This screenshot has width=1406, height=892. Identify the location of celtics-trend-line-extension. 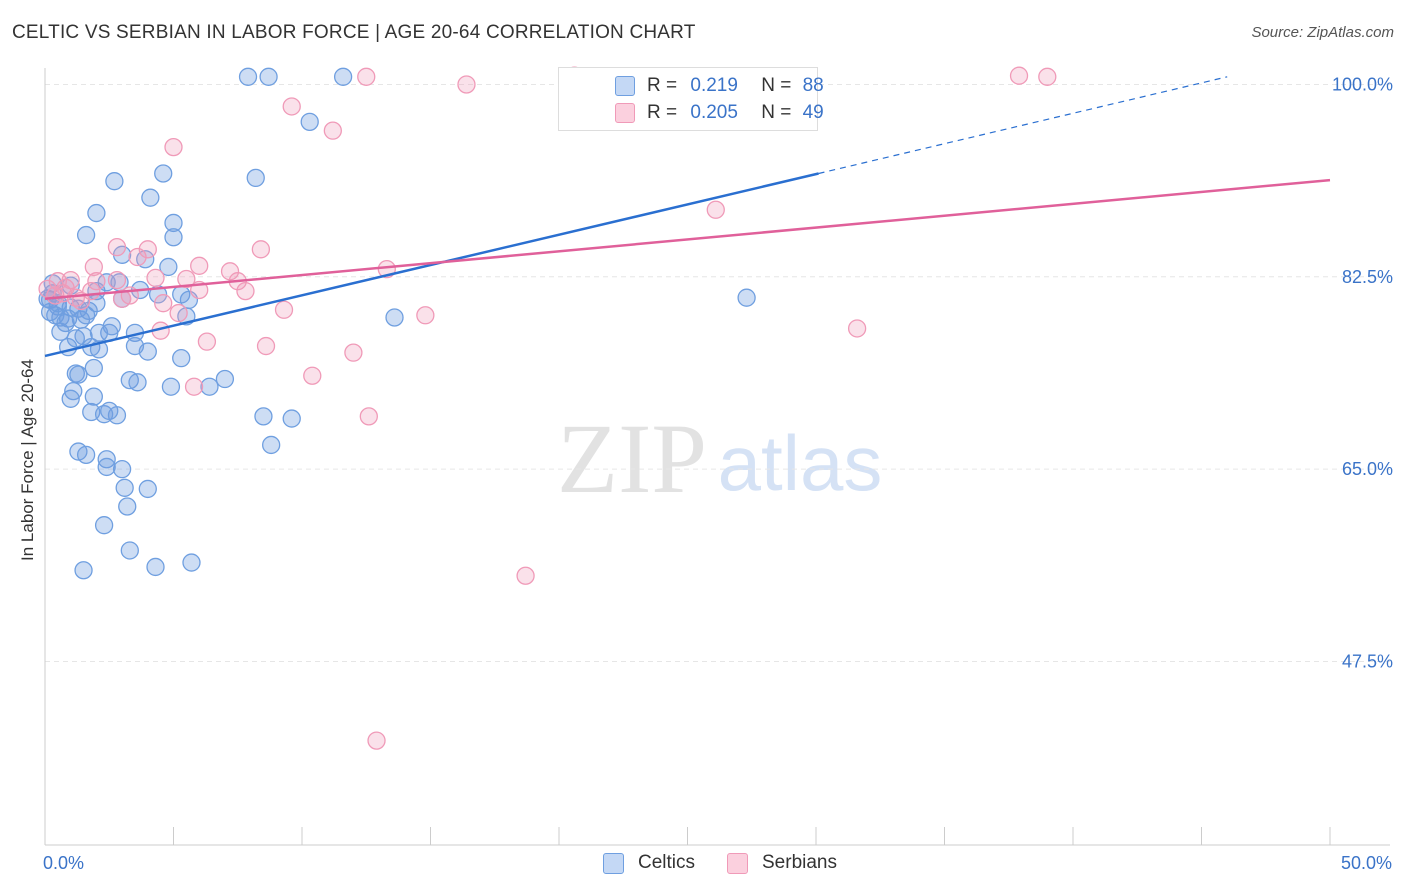
(1023, 125).